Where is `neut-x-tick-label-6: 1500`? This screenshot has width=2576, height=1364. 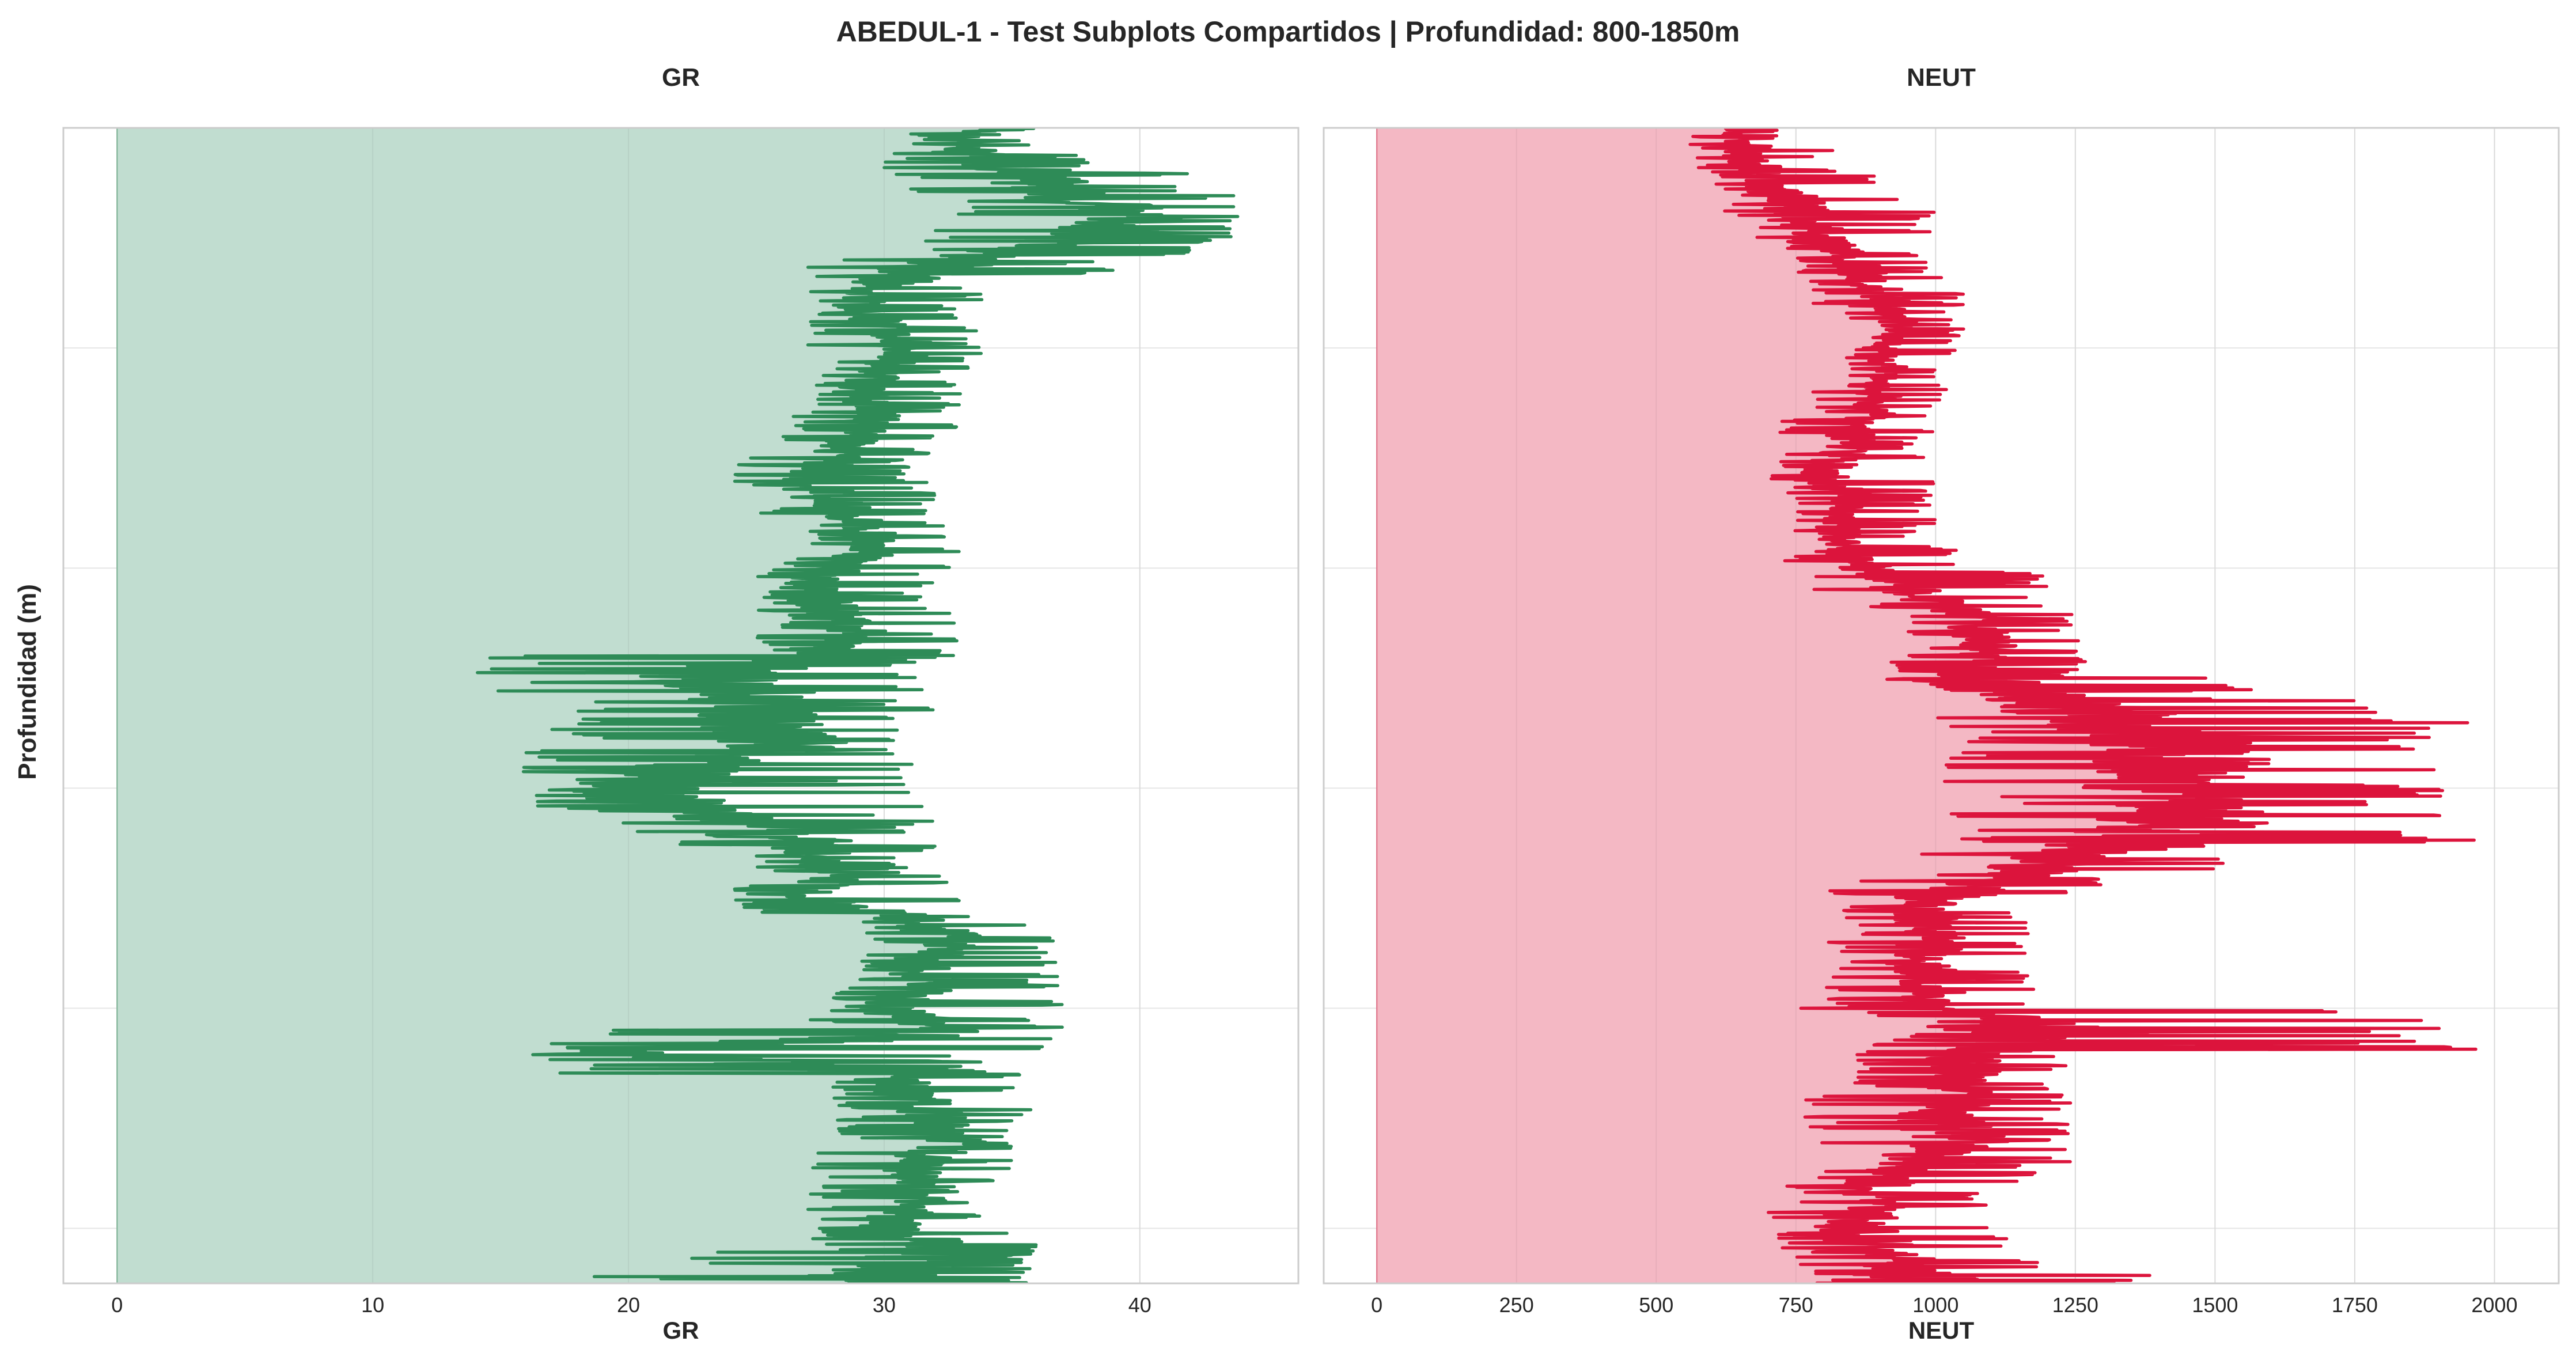 neut-x-tick-label-6: 1500 is located at coordinates (2215, 1305).